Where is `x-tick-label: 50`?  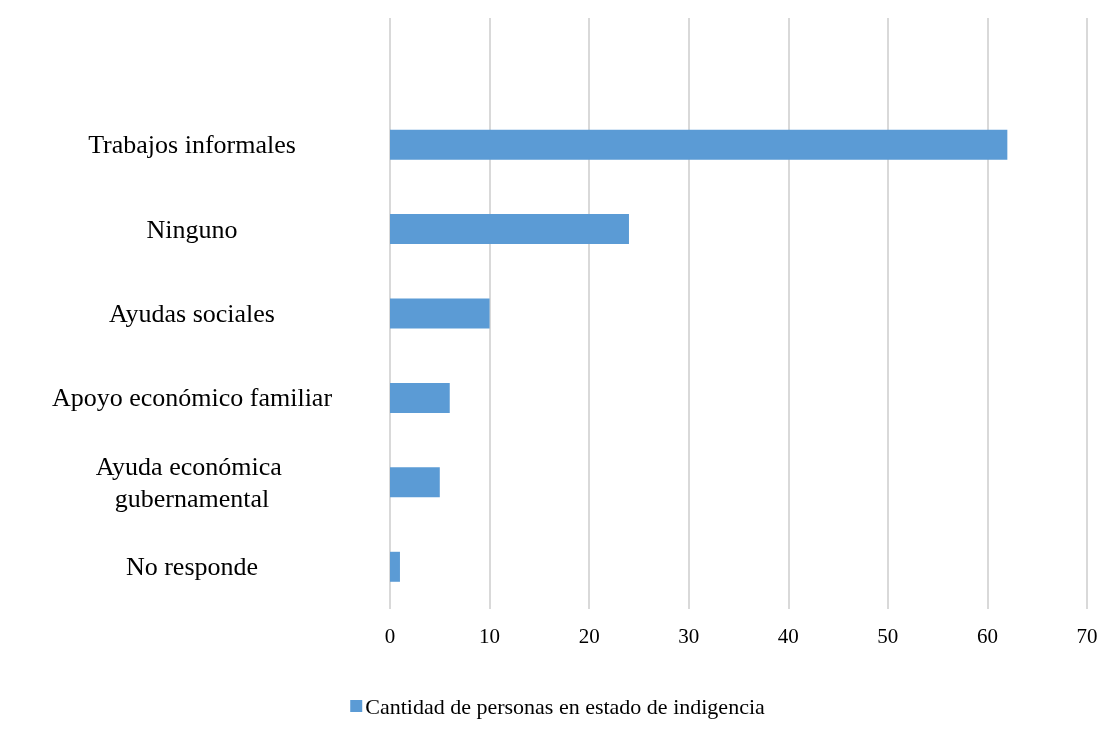 x-tick-label: 50 is located at coordinates (888, 635).